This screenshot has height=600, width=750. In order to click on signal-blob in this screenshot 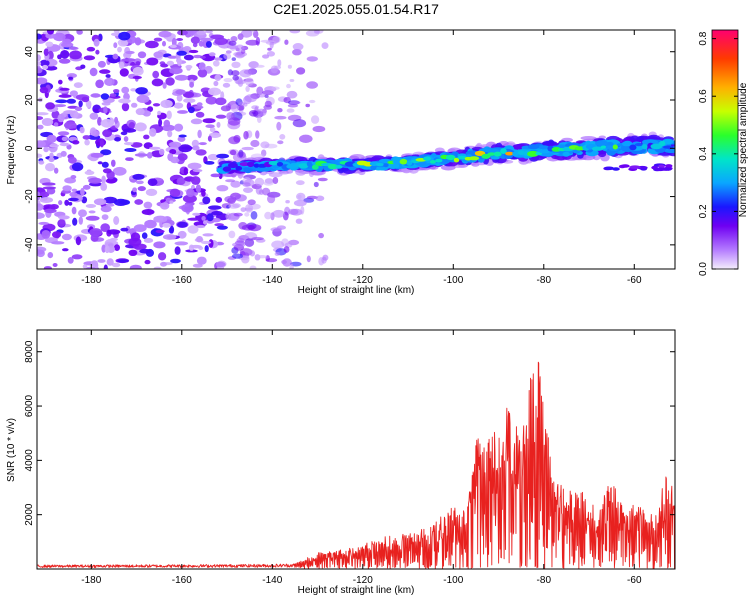, I will do `click(495, 158)`.